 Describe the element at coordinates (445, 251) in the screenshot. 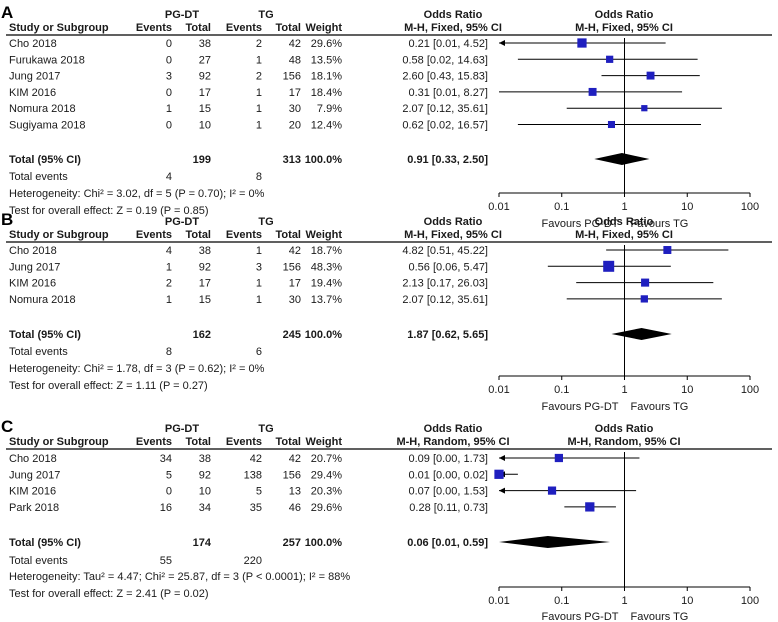

I see `study-ci: 4.82 [0.51, 45.22]` at that location.